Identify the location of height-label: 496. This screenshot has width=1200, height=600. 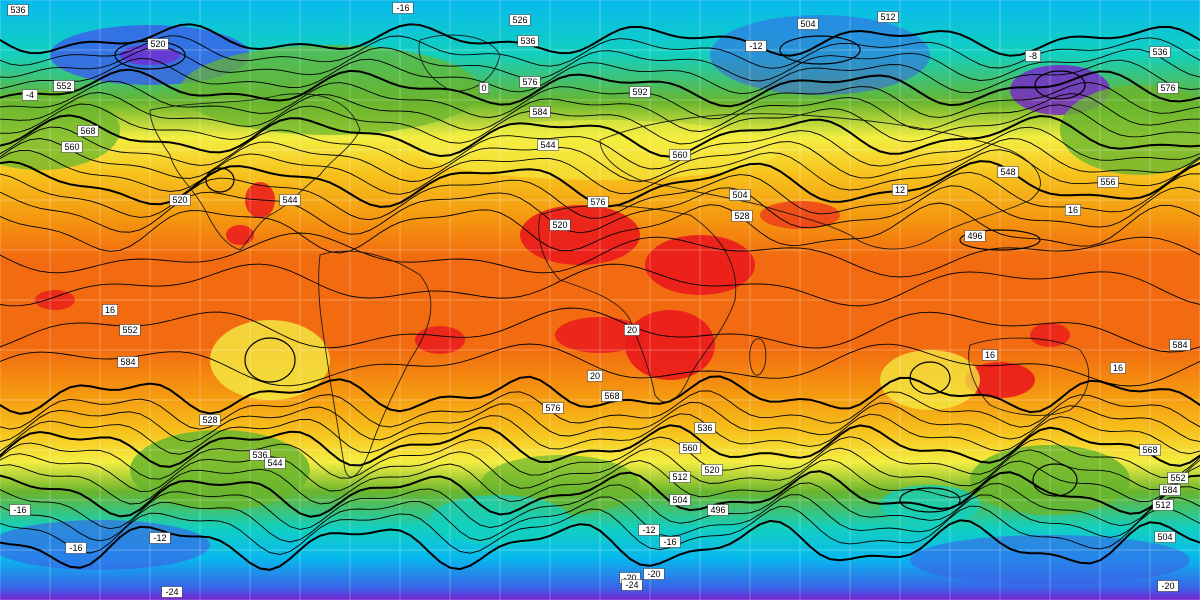
(975, 236).